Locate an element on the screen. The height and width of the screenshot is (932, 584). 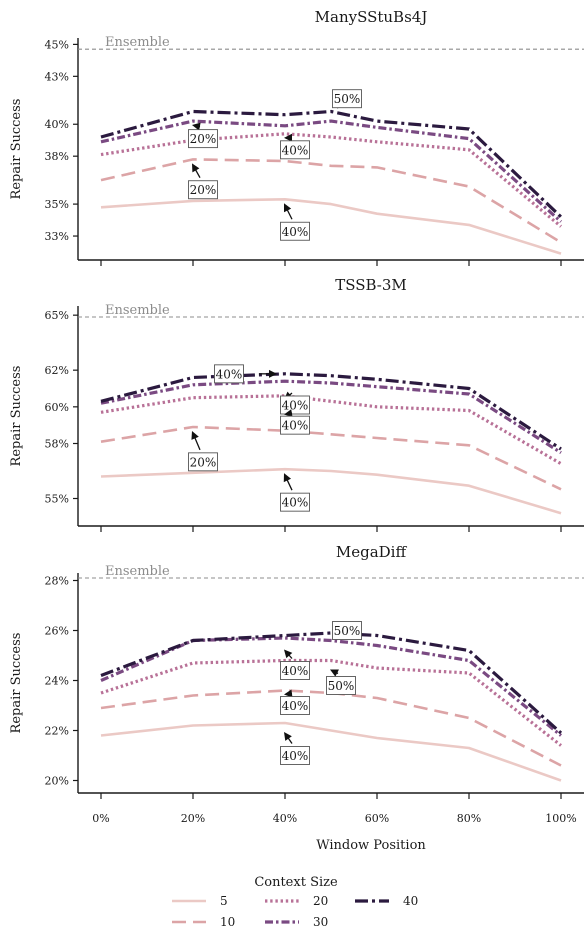
y-tick-label: 43% is located at coordinates (57, 76).